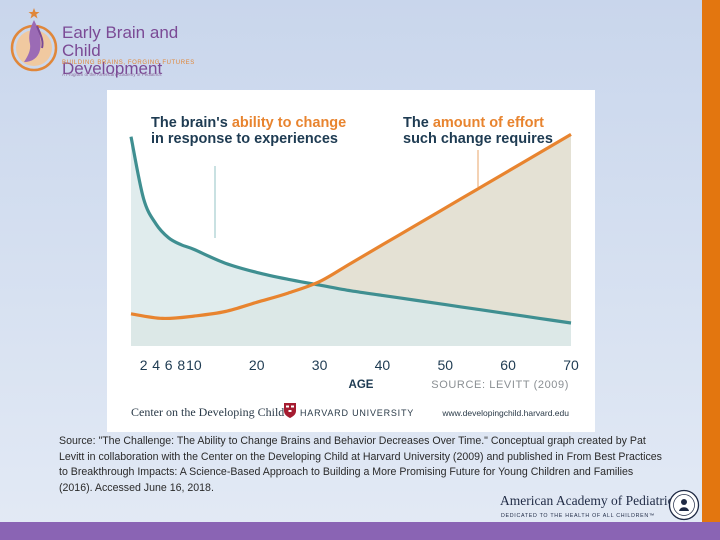 Image resolution: width=720 pixels, height=540 pixels. Describe the element at coordinates (34, 40) in the screenshot. I see `ebcd-head-icon` at that location.